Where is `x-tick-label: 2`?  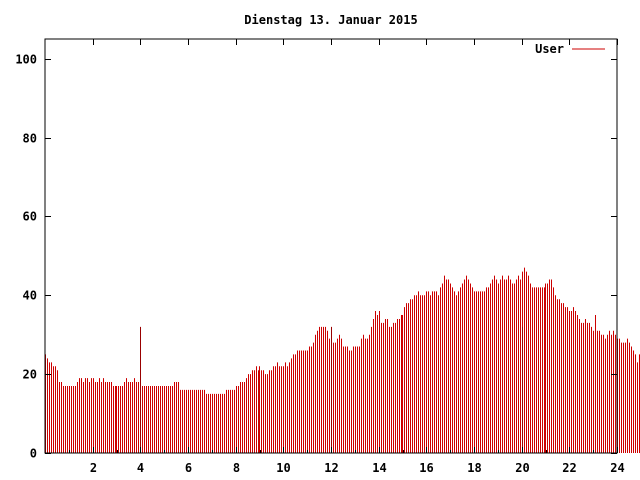 x-tick-label: 2 is located at coordinates (93, 468).